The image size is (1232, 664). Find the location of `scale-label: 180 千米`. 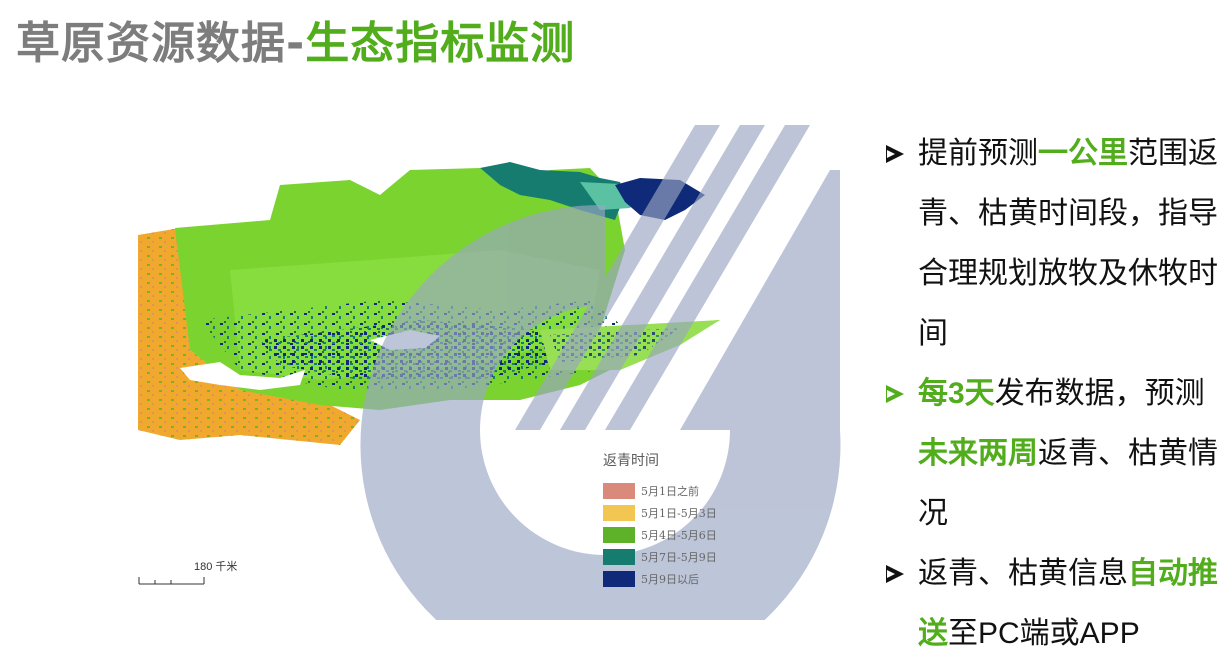

scale-label: 180 千米 is located at coordinates (216, 567).